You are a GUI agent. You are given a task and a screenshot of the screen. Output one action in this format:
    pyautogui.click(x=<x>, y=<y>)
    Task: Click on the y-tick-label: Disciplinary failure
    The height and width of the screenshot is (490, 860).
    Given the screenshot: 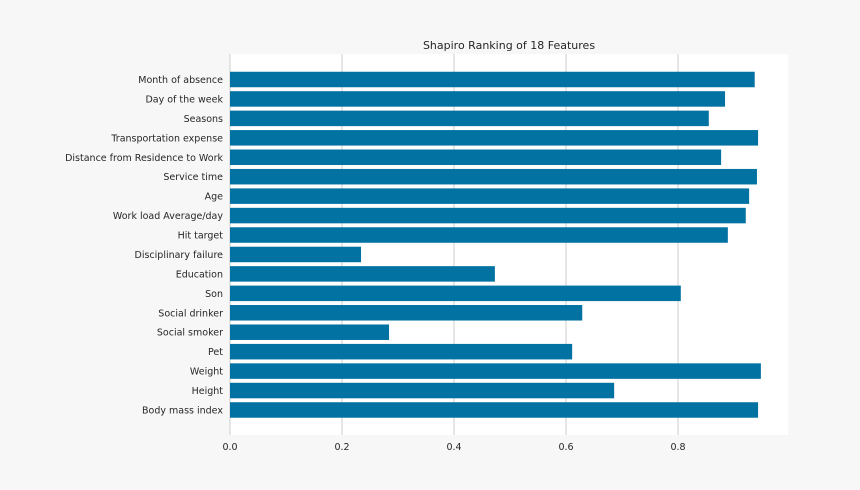 What is the action you would take?
    pyautogui.click(x=179, y=255)
    